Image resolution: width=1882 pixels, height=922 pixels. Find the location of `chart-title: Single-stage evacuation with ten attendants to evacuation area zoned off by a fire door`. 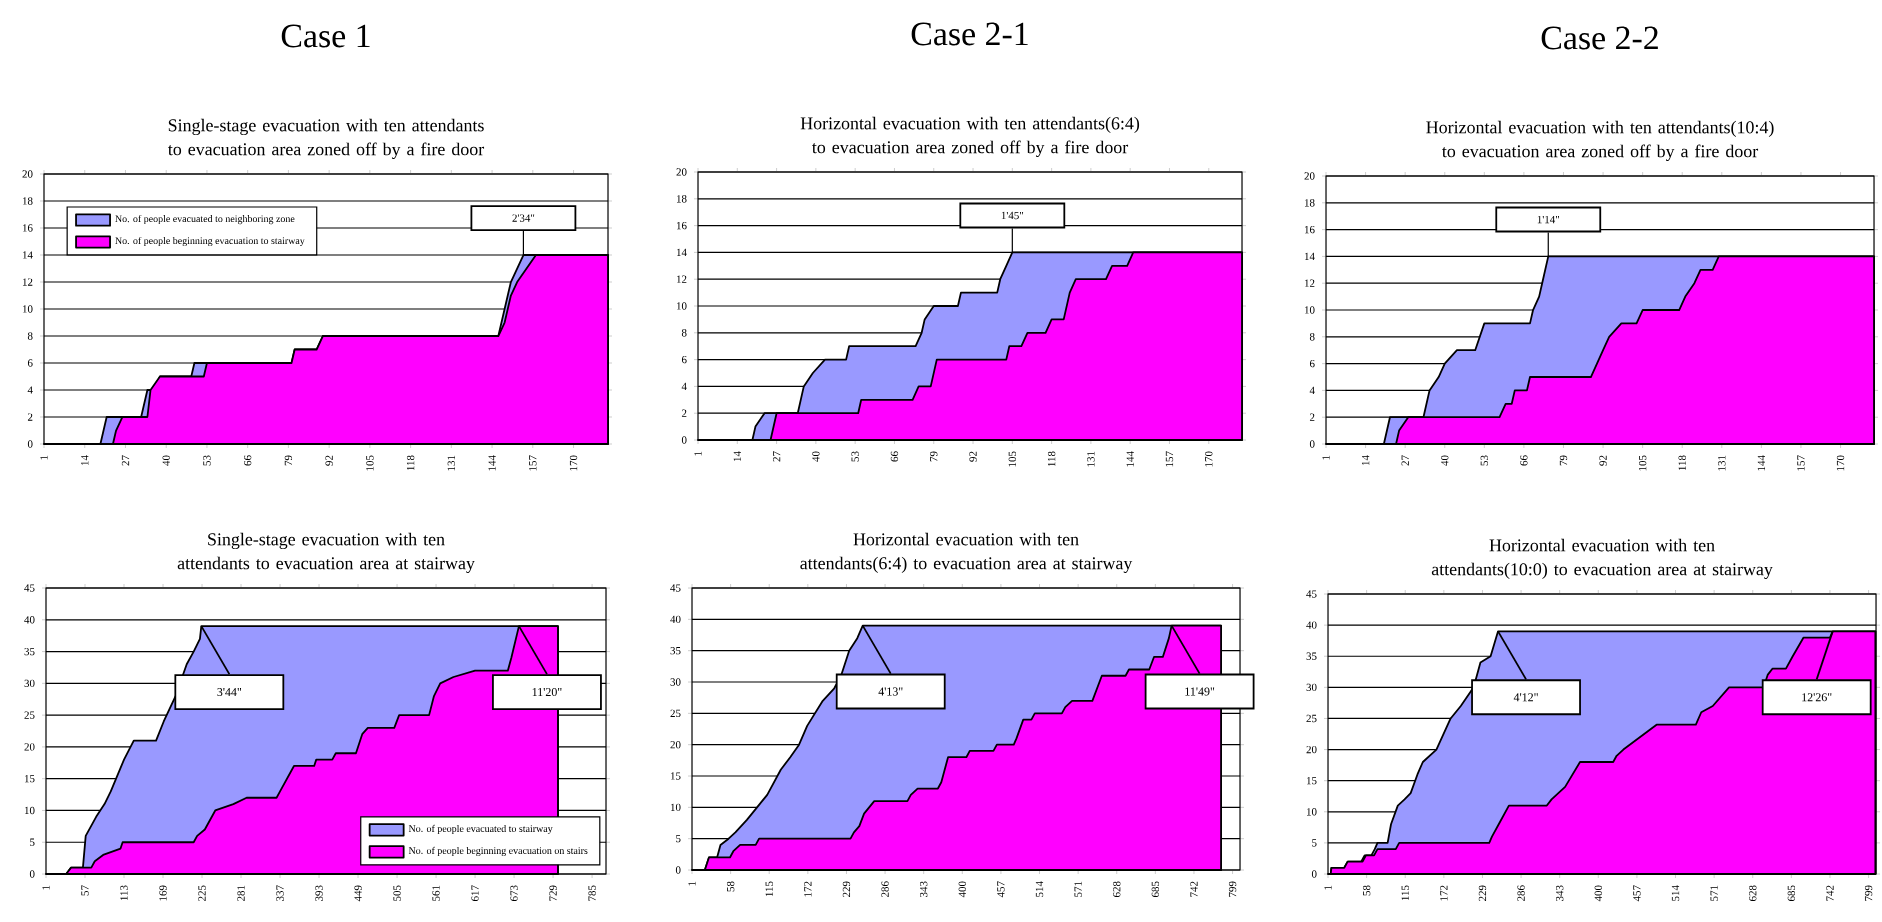

chart-title: Single-stage evacuation with ten attendants to evacuation area zoned off by a fire door is located at coordinates (326, 139).